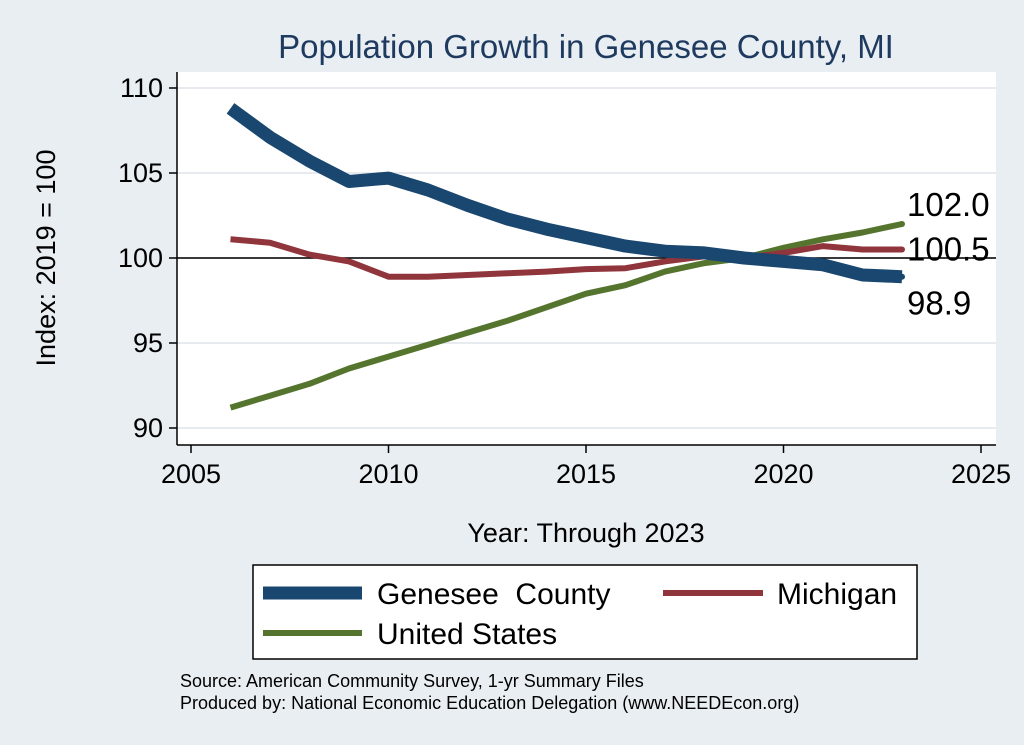 This screenshot has width=1024, height=745. I want to click on end-markers, so click(902, 250).